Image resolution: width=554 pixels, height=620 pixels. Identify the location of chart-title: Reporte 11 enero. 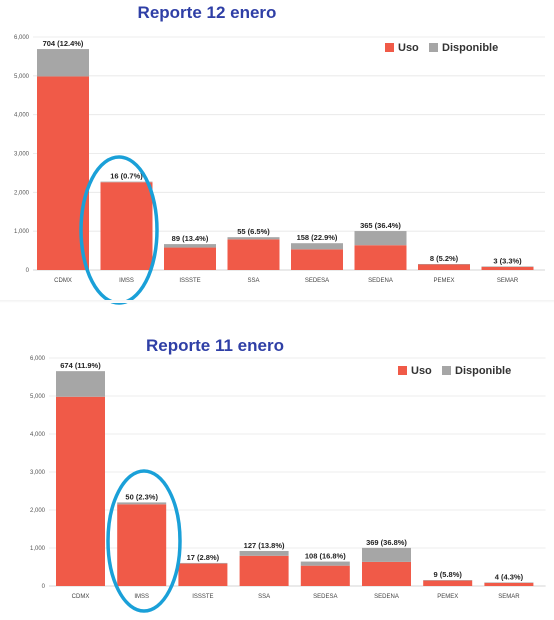
(215, 345).